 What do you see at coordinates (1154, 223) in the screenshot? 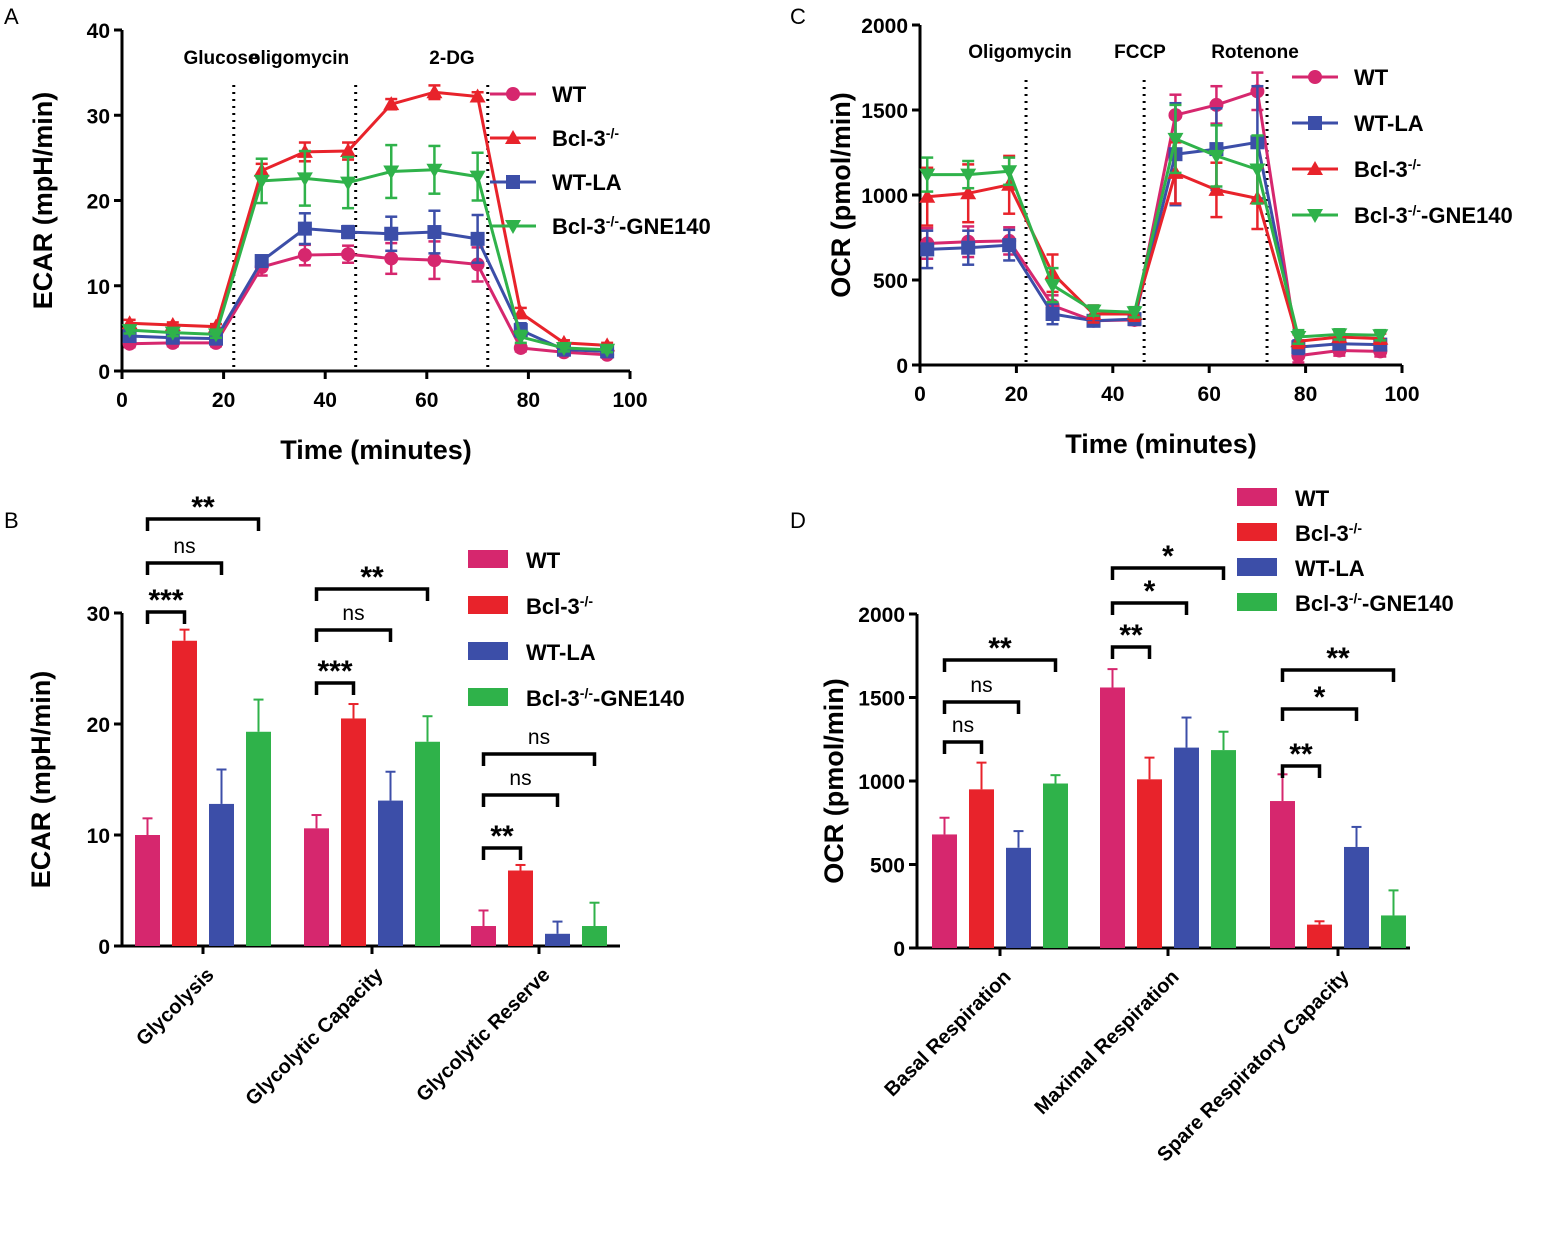
I see `panel-c-series-line-wt` at bounding box center [1154, 223].